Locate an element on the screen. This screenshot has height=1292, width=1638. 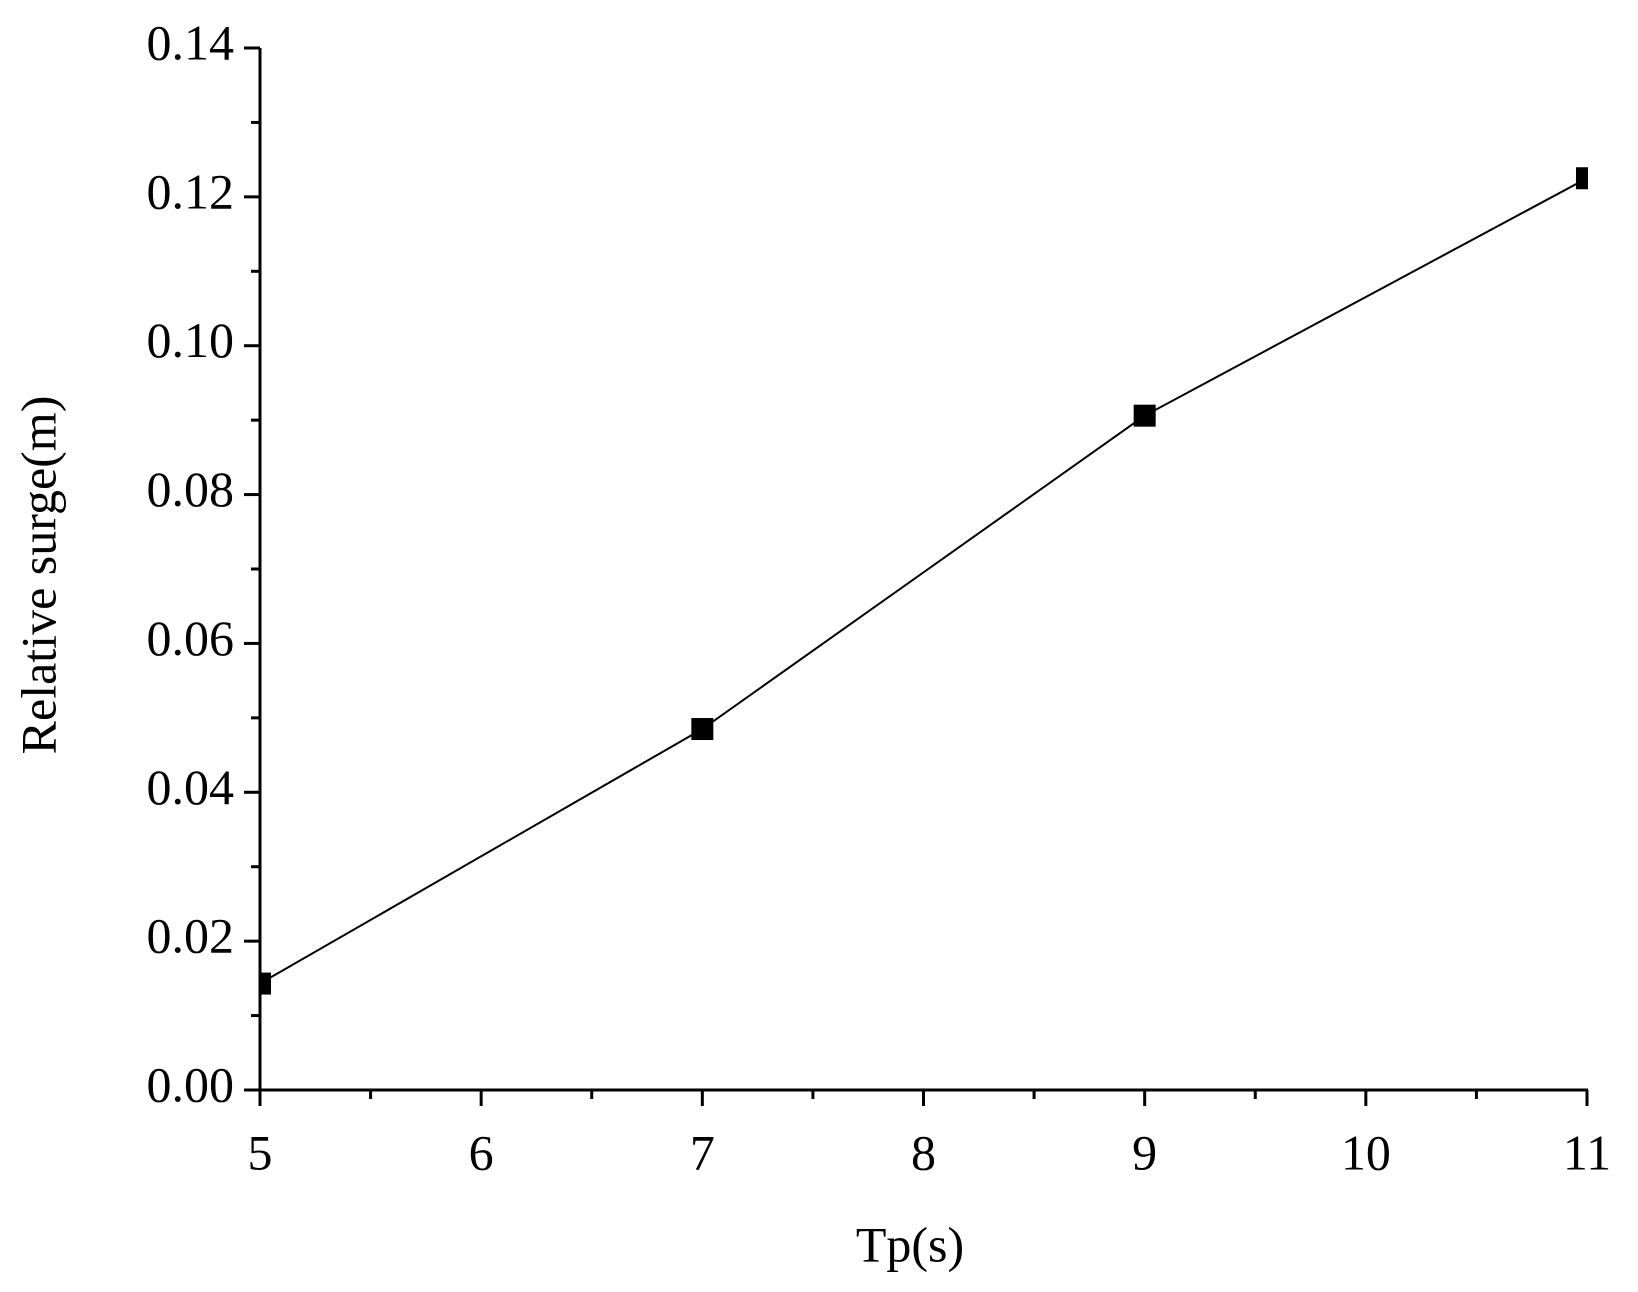
y-tick-label: 0.14 is located at coordinates (191, 42).